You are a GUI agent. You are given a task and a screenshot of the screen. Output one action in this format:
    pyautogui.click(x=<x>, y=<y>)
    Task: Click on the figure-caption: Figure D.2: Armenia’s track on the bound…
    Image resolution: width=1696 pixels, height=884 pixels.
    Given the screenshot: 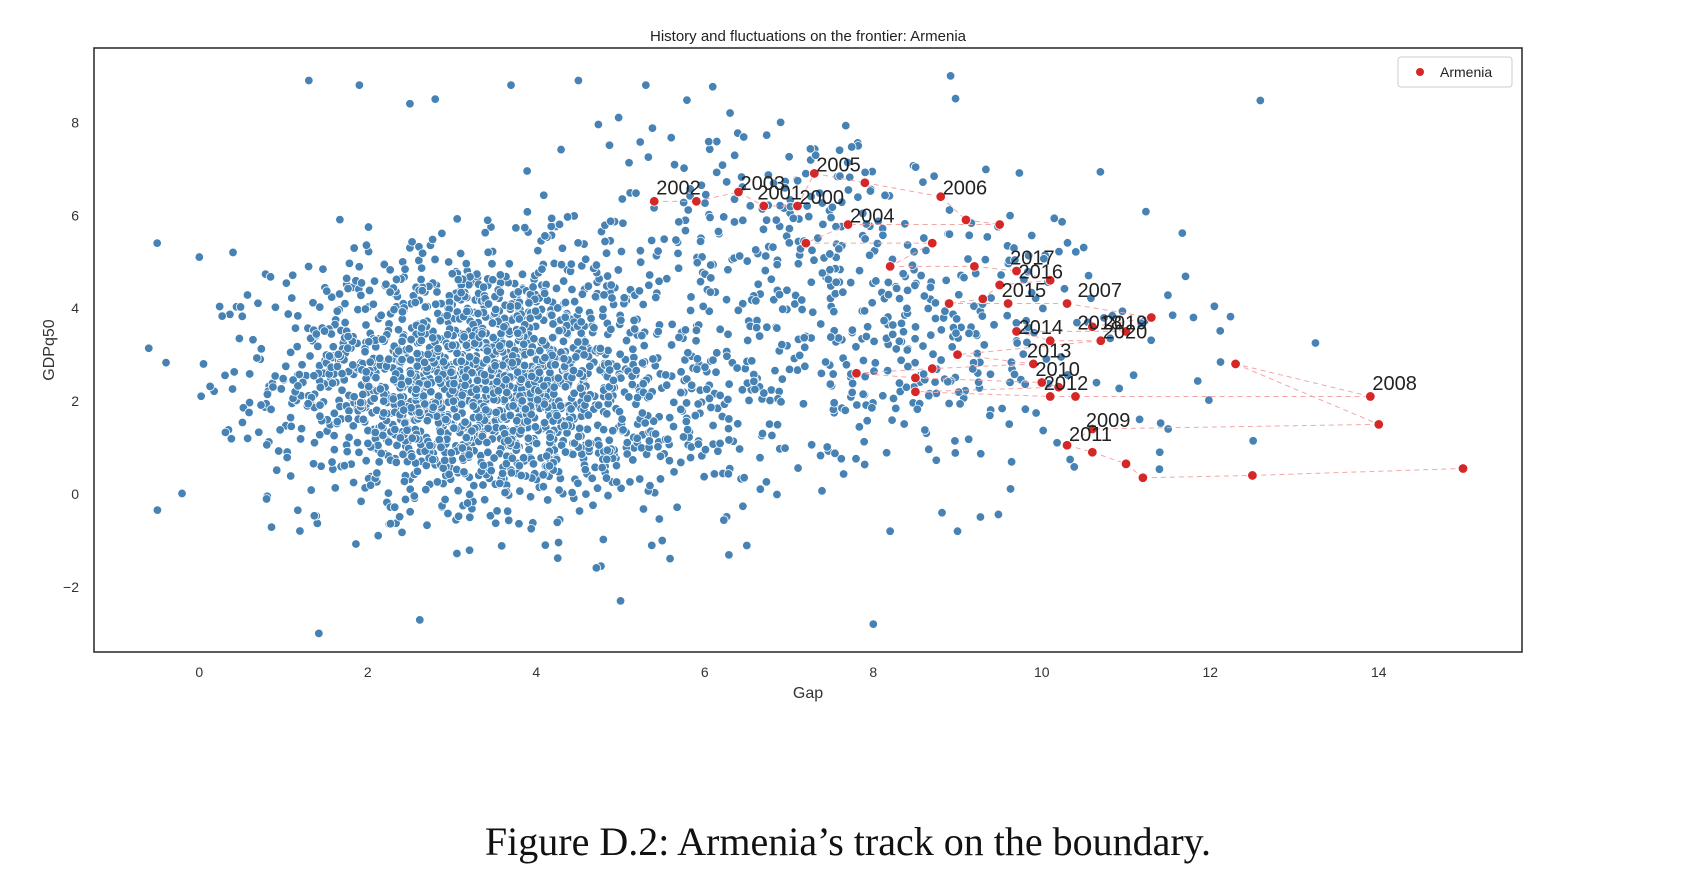 What is the action you would take?
    pyautogui.click(x=848, y=841)
    